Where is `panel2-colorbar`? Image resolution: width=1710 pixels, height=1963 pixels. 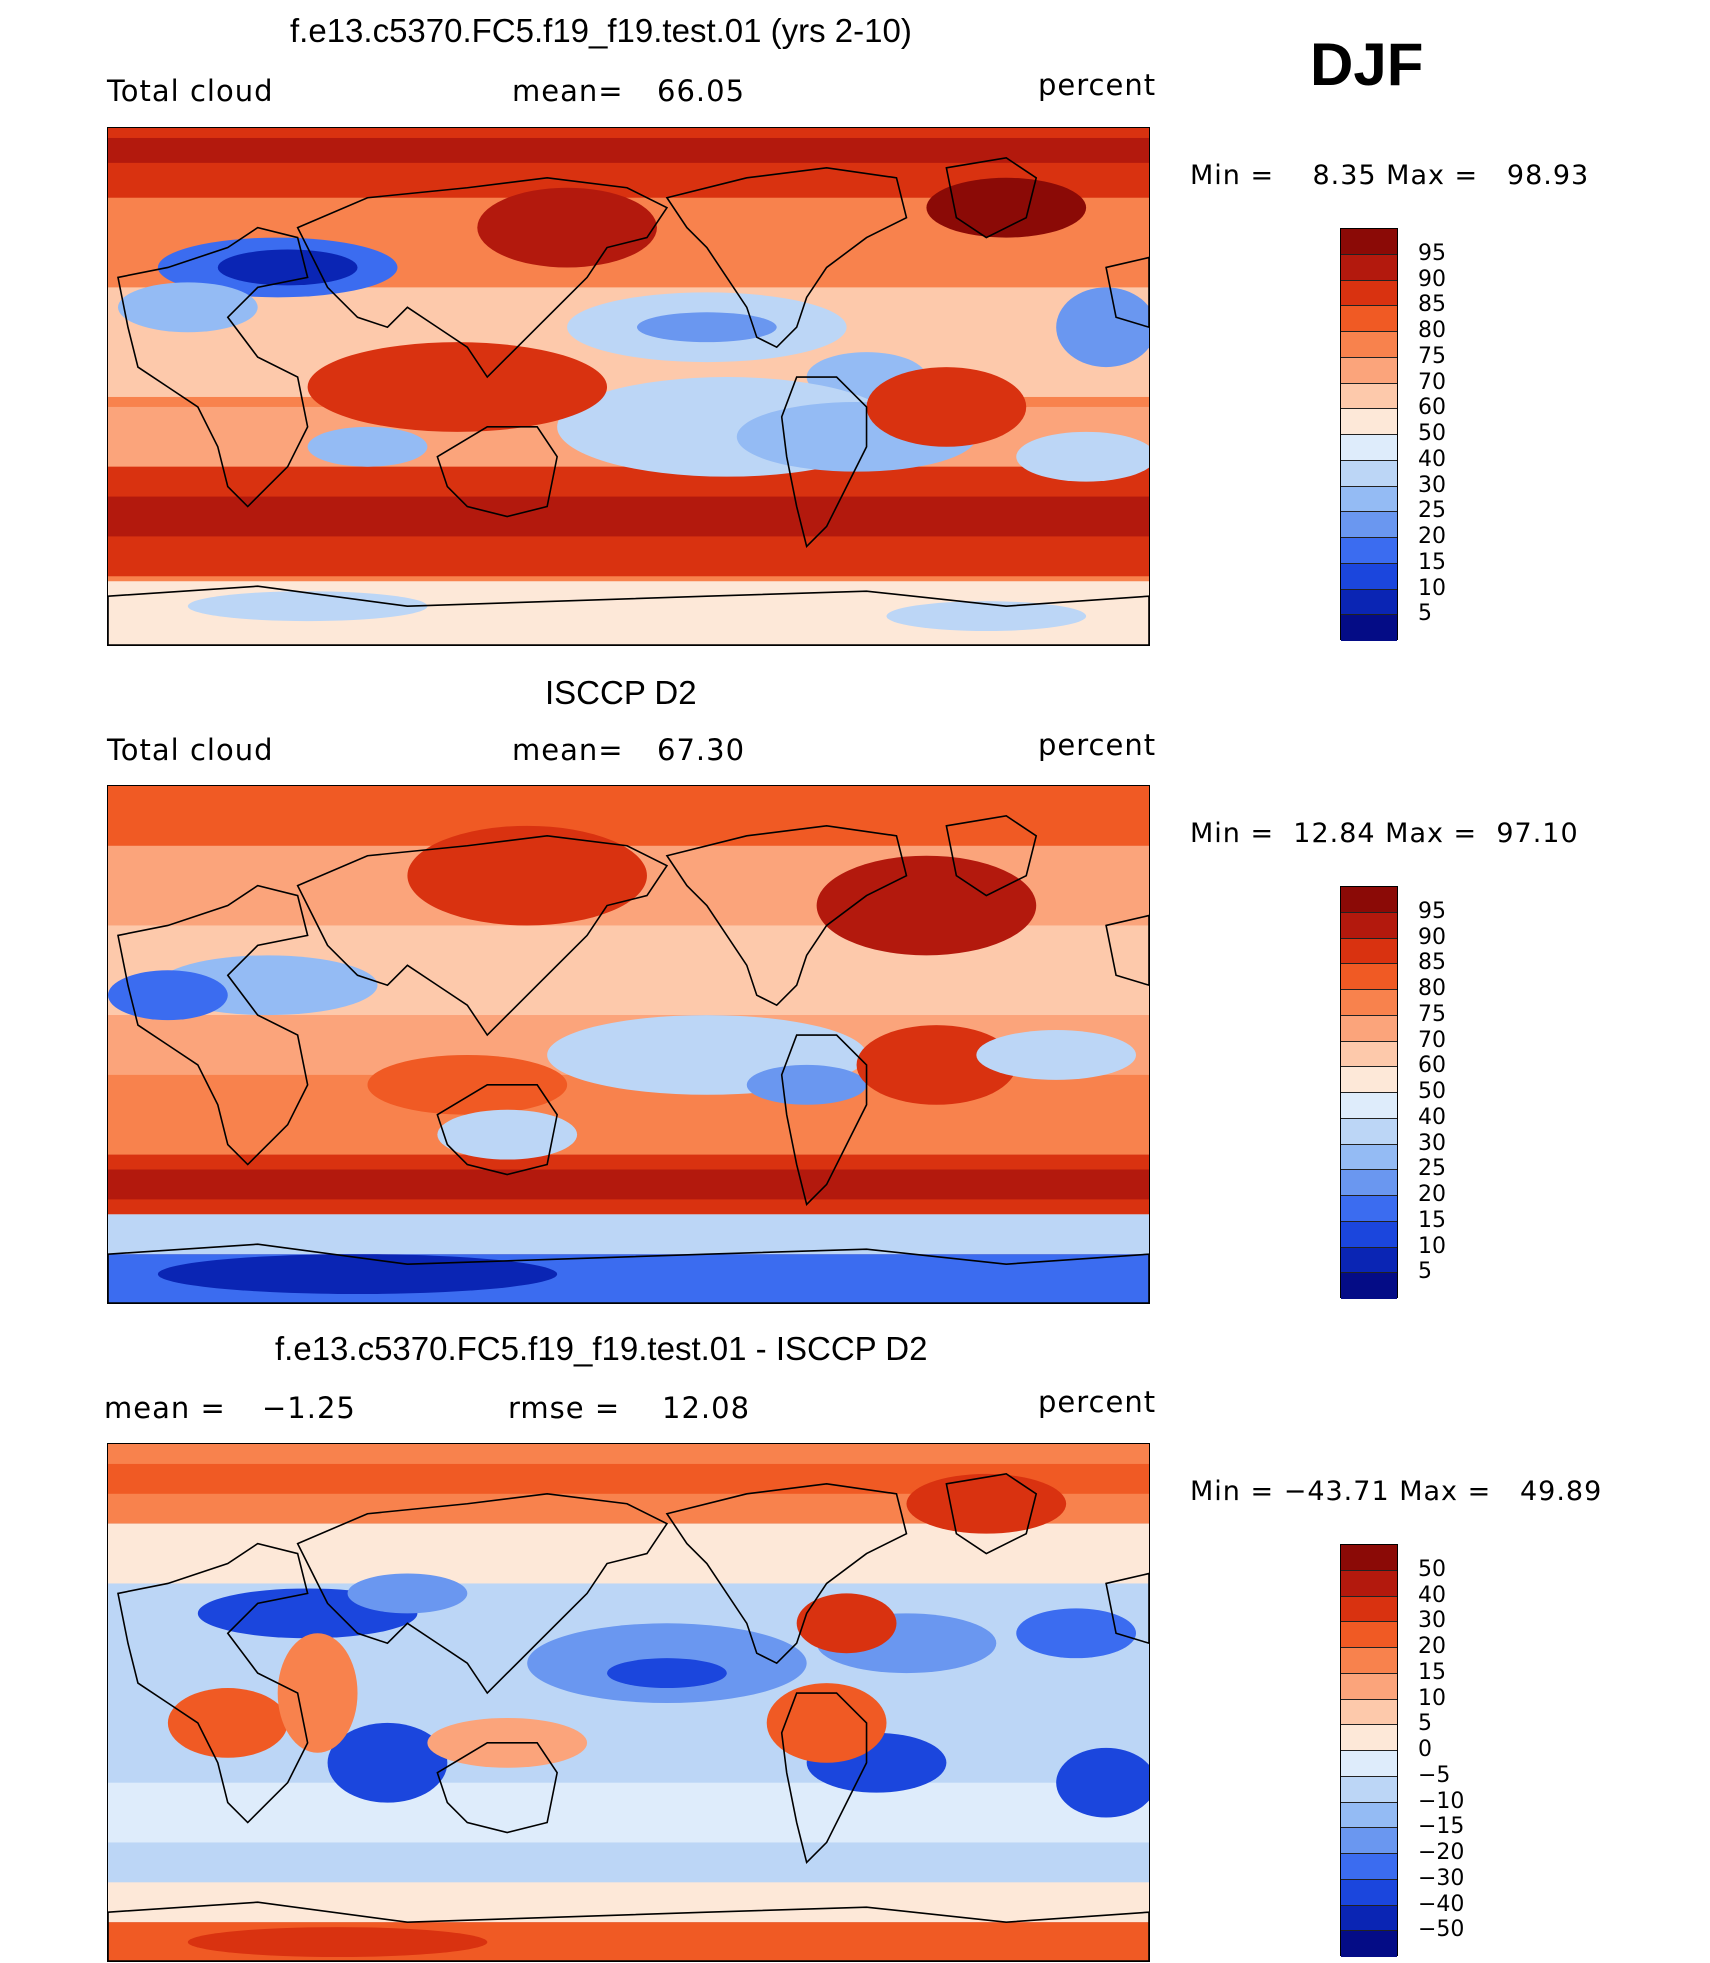 panel2-colorbar is located at coordinates (1369, 1092).